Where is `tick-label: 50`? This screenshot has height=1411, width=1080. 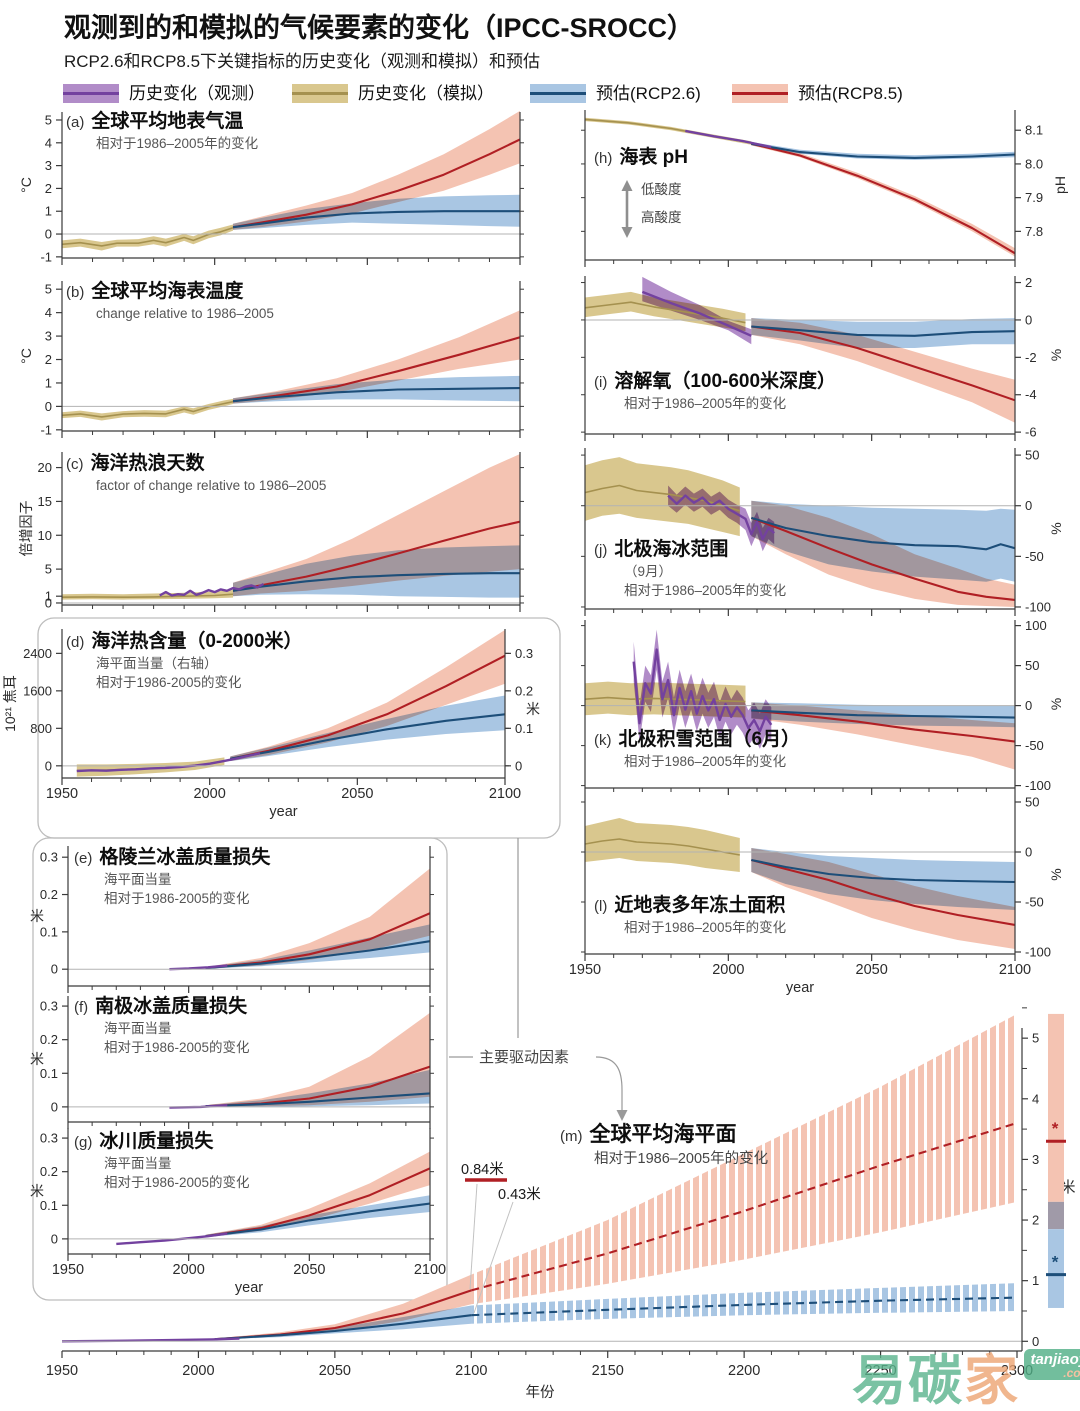 tick-label: 50 is located at coordinates (1032, 665).